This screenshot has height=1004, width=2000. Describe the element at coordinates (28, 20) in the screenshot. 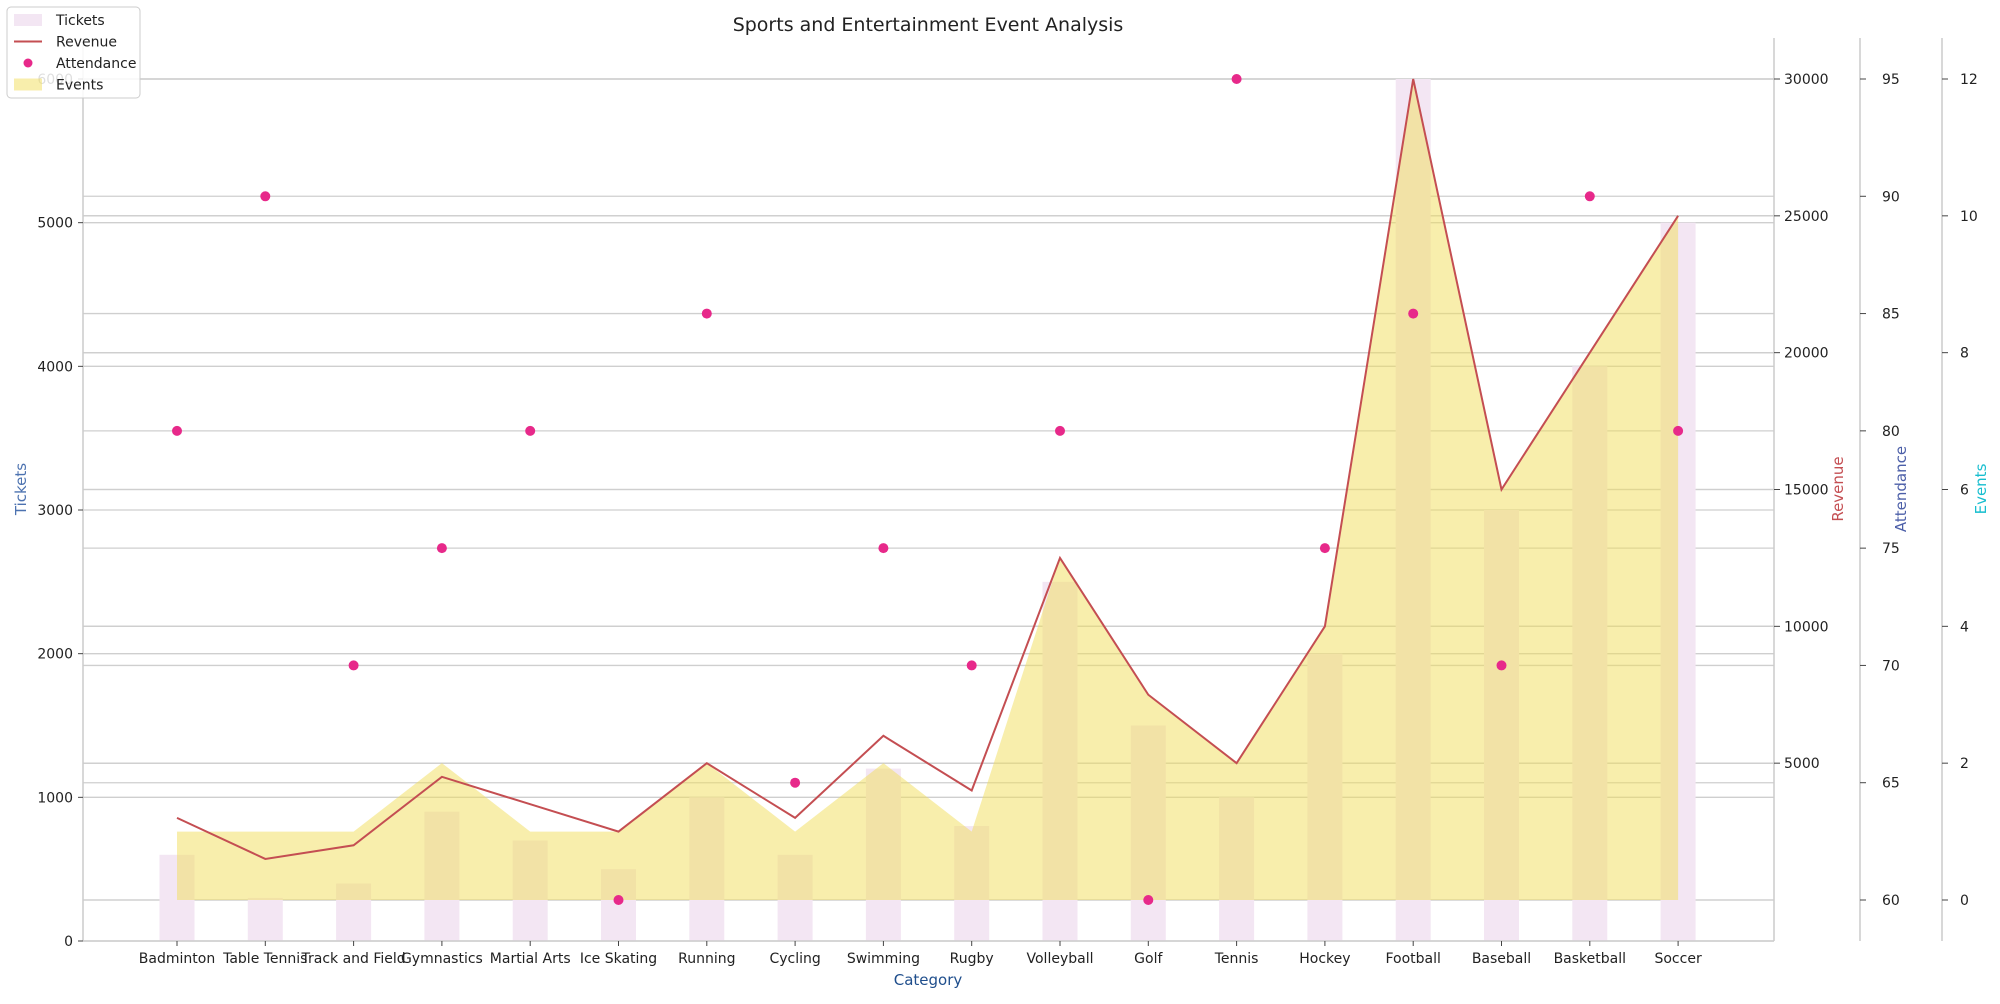

I see `legend-swatch-bar` at that location.